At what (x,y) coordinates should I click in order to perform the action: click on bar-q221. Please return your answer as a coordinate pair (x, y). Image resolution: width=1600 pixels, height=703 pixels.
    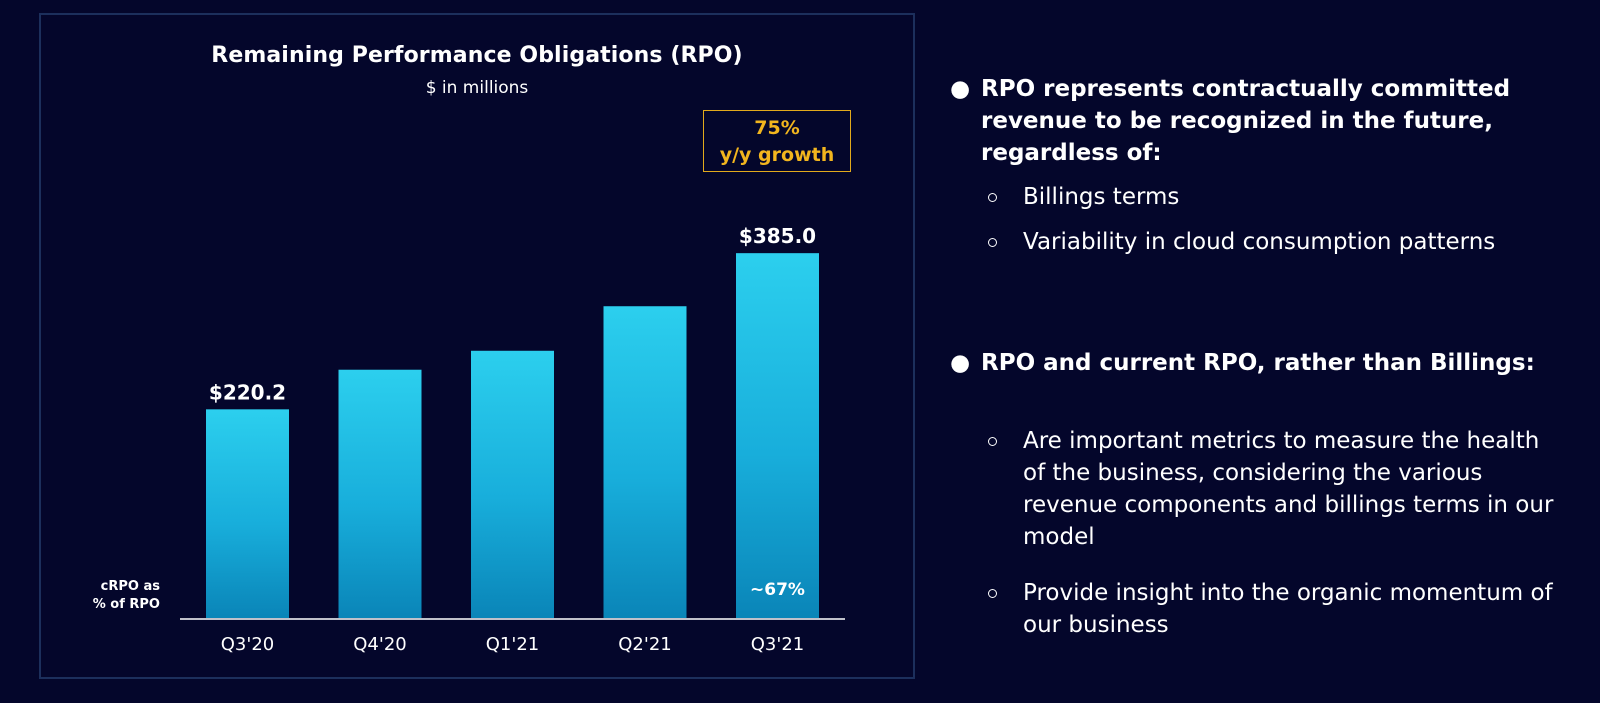
    Looking at the image, I should click on (645, 462).